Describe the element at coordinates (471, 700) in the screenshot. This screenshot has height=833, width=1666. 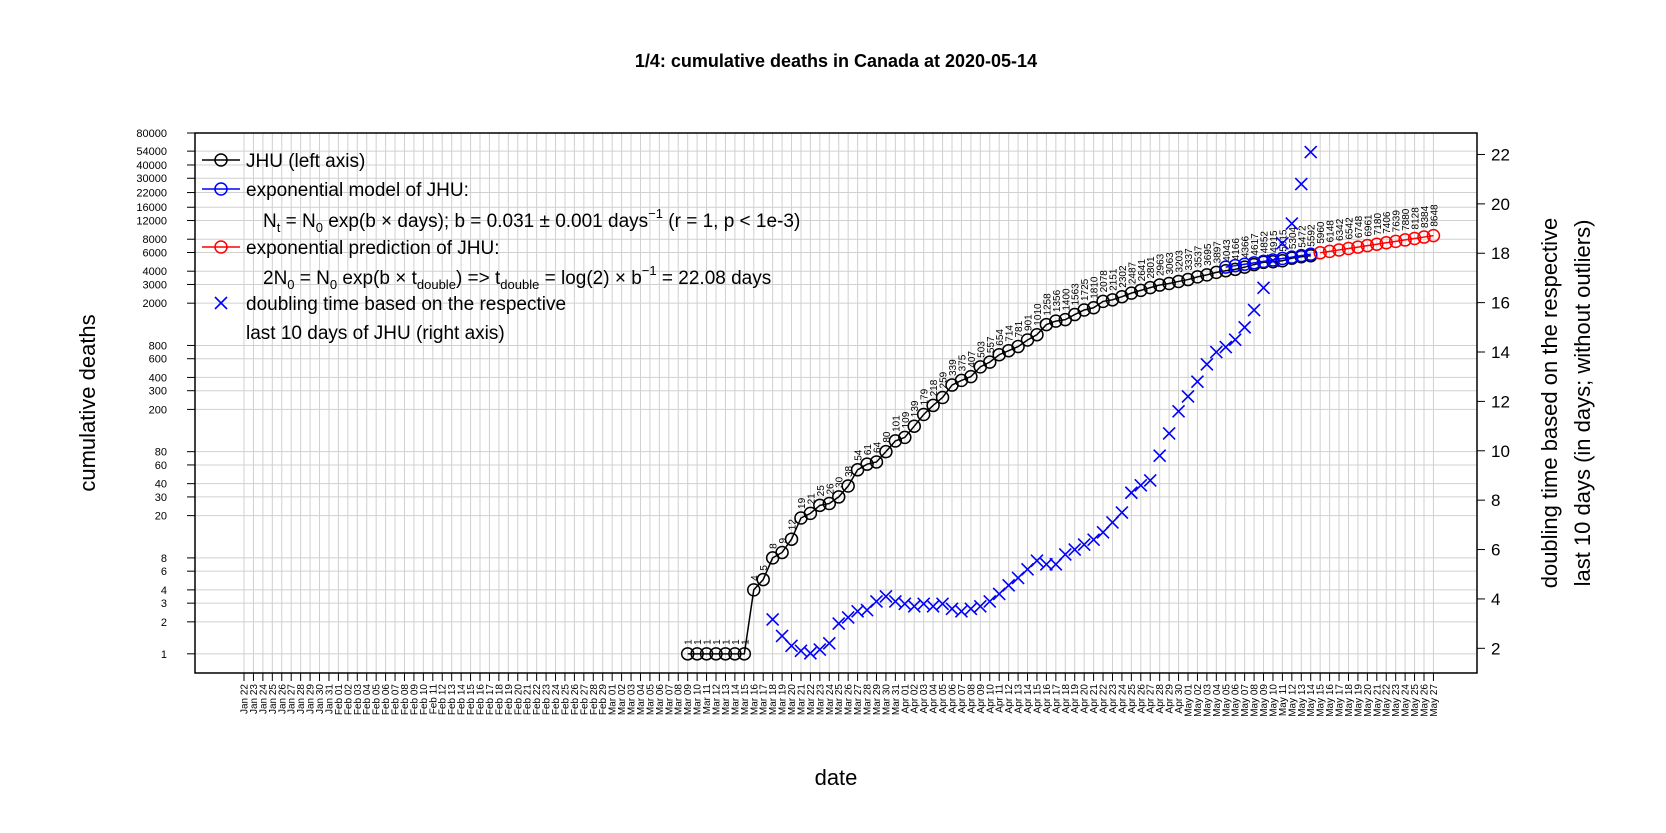
I see `x-tick-label: Feb 15` at that location.